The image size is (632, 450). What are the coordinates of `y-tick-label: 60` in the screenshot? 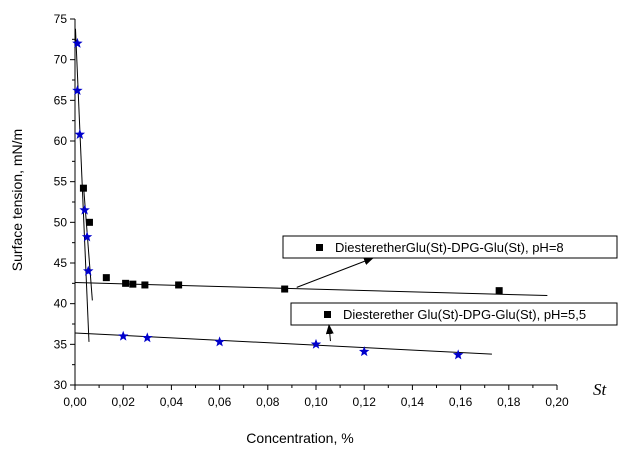 It's located at (61, 141).